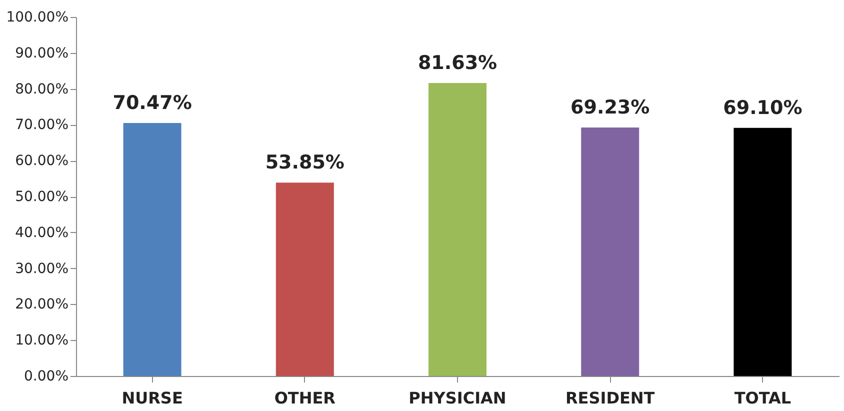  I want to click on y-tick-label: 50.00%, so click(41, 197).